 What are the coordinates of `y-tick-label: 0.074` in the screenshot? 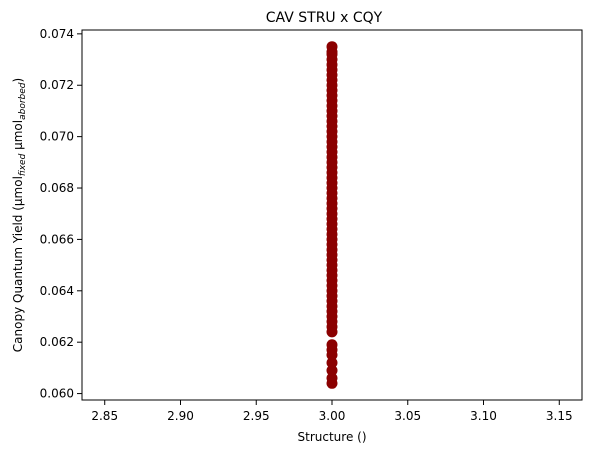 It's located at (57, 34).